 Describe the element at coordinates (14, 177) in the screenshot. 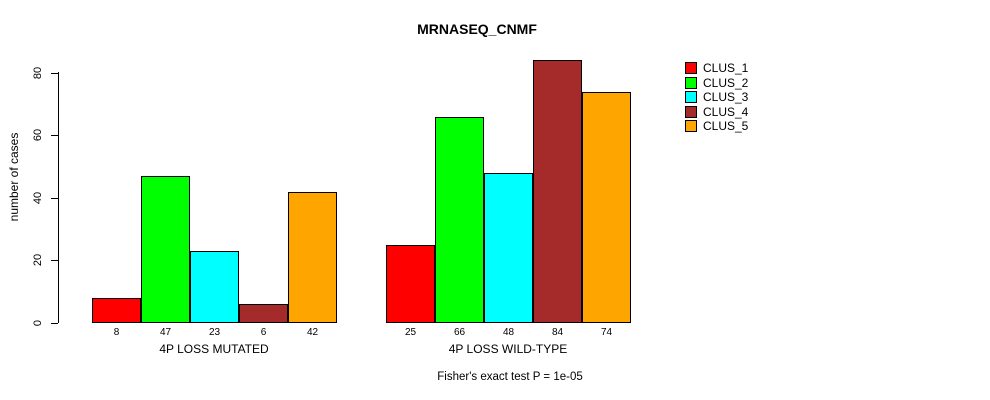

I see `y-axis-label: number of cases` at that location.